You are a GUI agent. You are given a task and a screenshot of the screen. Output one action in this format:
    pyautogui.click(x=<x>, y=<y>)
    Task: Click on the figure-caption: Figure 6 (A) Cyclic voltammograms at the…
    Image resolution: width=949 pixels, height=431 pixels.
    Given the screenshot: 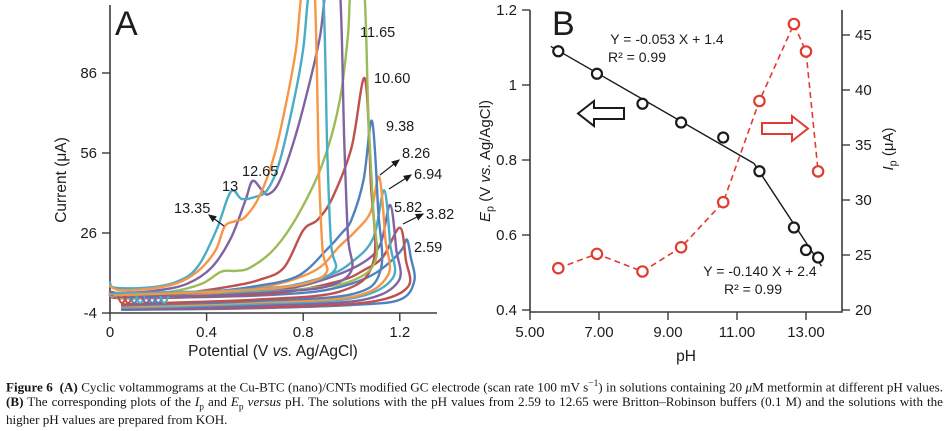 What is the action you would take?
    pyautogui.click(x=474, y=403)
    